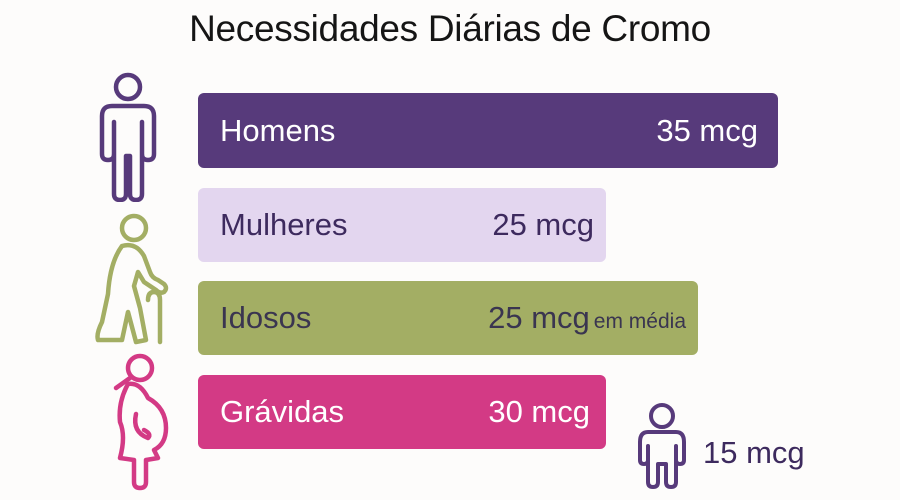  Describe the element at coordinates (402, 225) in the screenshot. I see `bar-mulheres: Mulheres 25 mcg` at that location.